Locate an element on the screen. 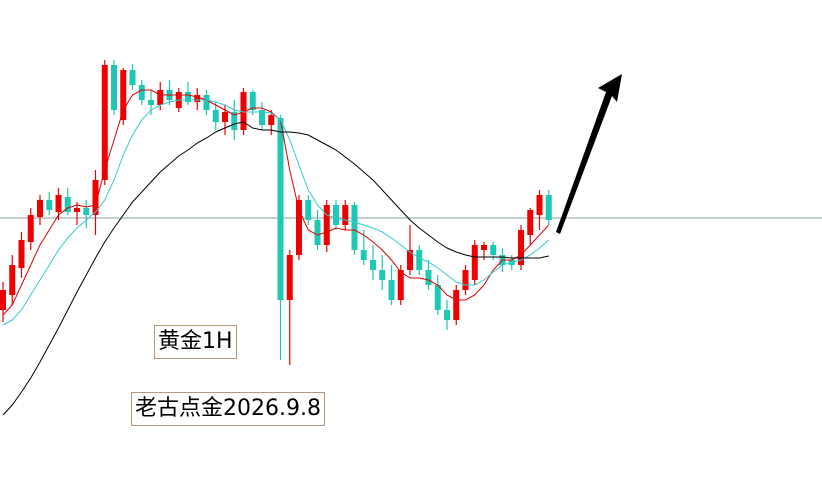 Image resolution: width=822 pixels, height=500 pixels. annotation: 老古点金2026.9.8 is located at coordinates (228, 409).